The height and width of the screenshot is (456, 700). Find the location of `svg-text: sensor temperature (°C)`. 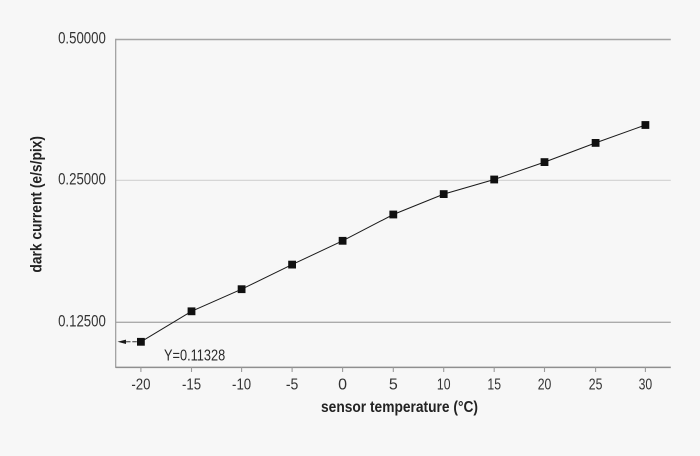

svg-text: sensor temperature (°C) is located at coordinates (399, 407).